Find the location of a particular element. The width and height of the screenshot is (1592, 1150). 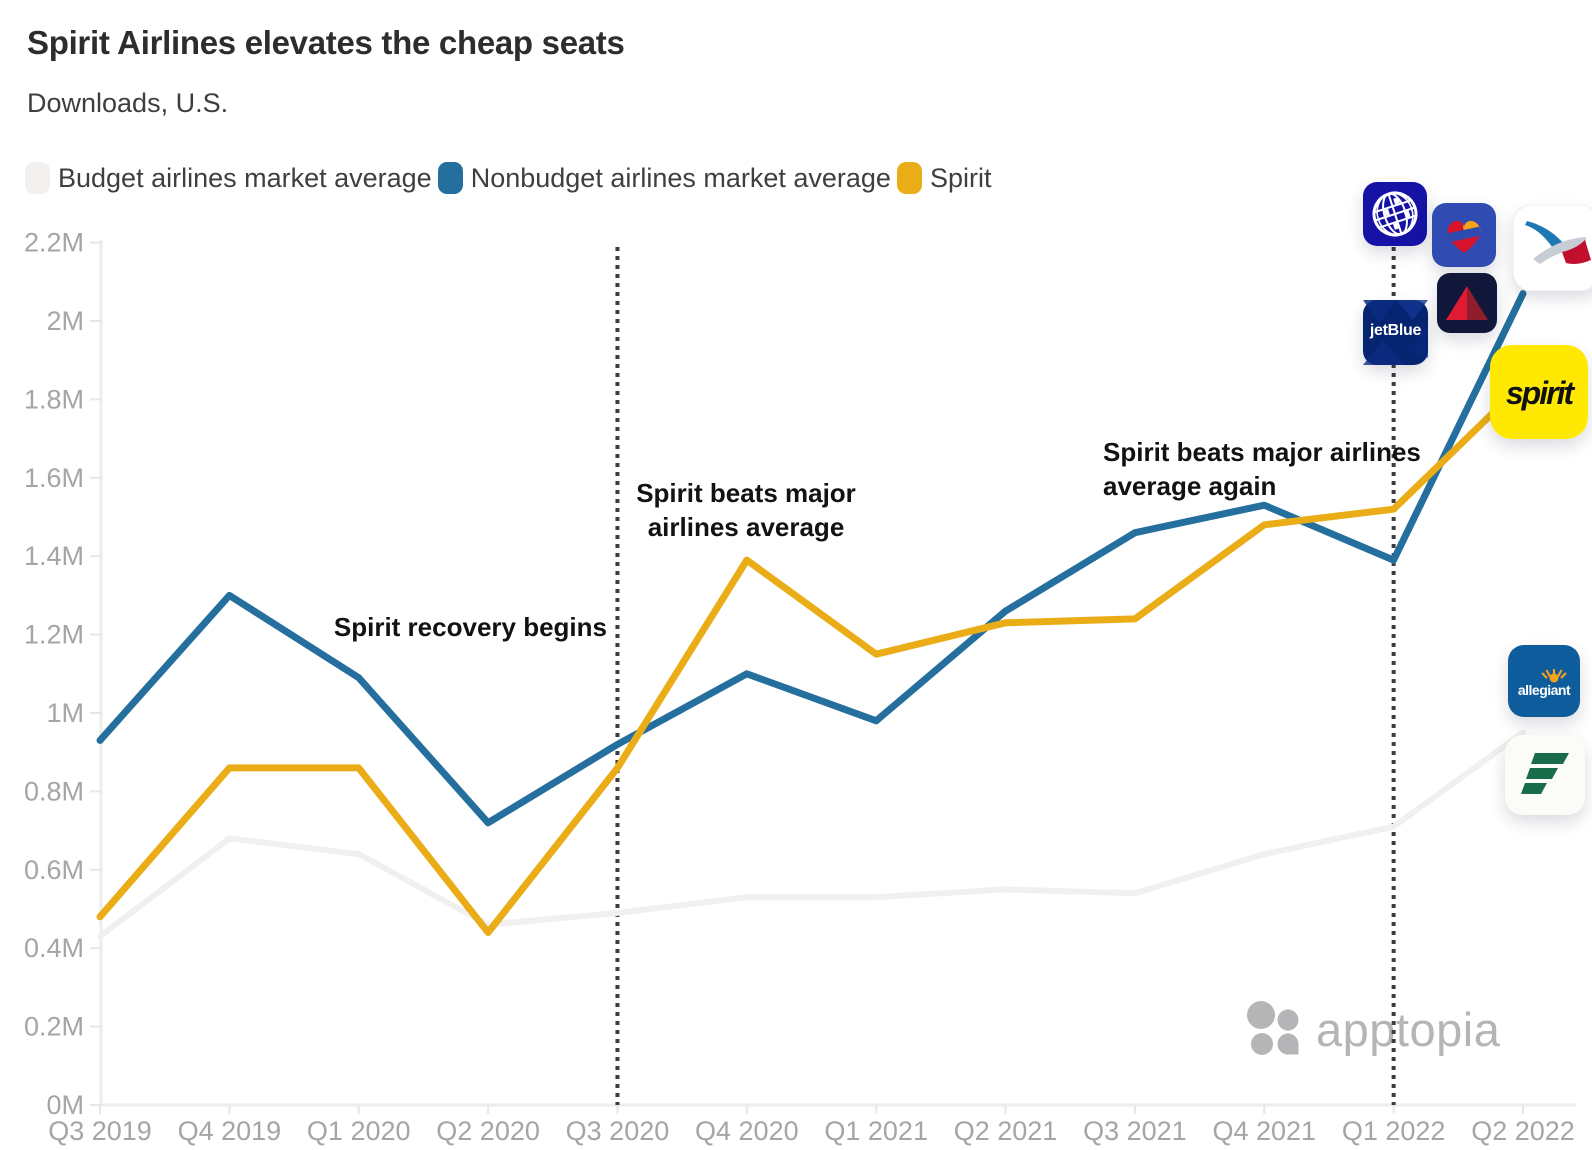

annotation-line: airlines average is located at coordinates (746, 527).